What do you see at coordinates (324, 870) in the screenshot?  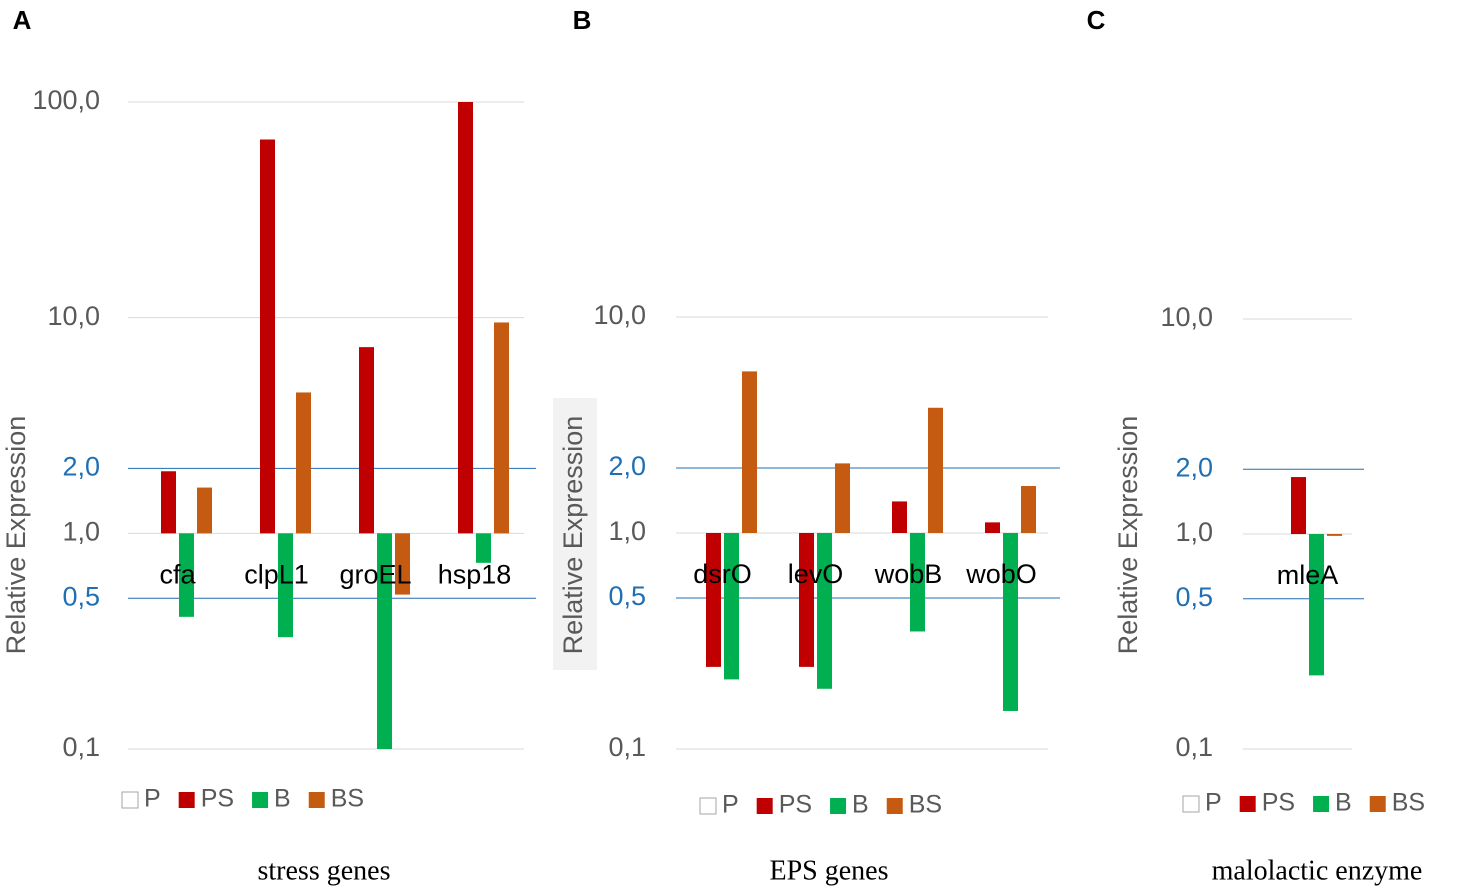 I see `x-title: stress genes` at bounding box center [324, 870].